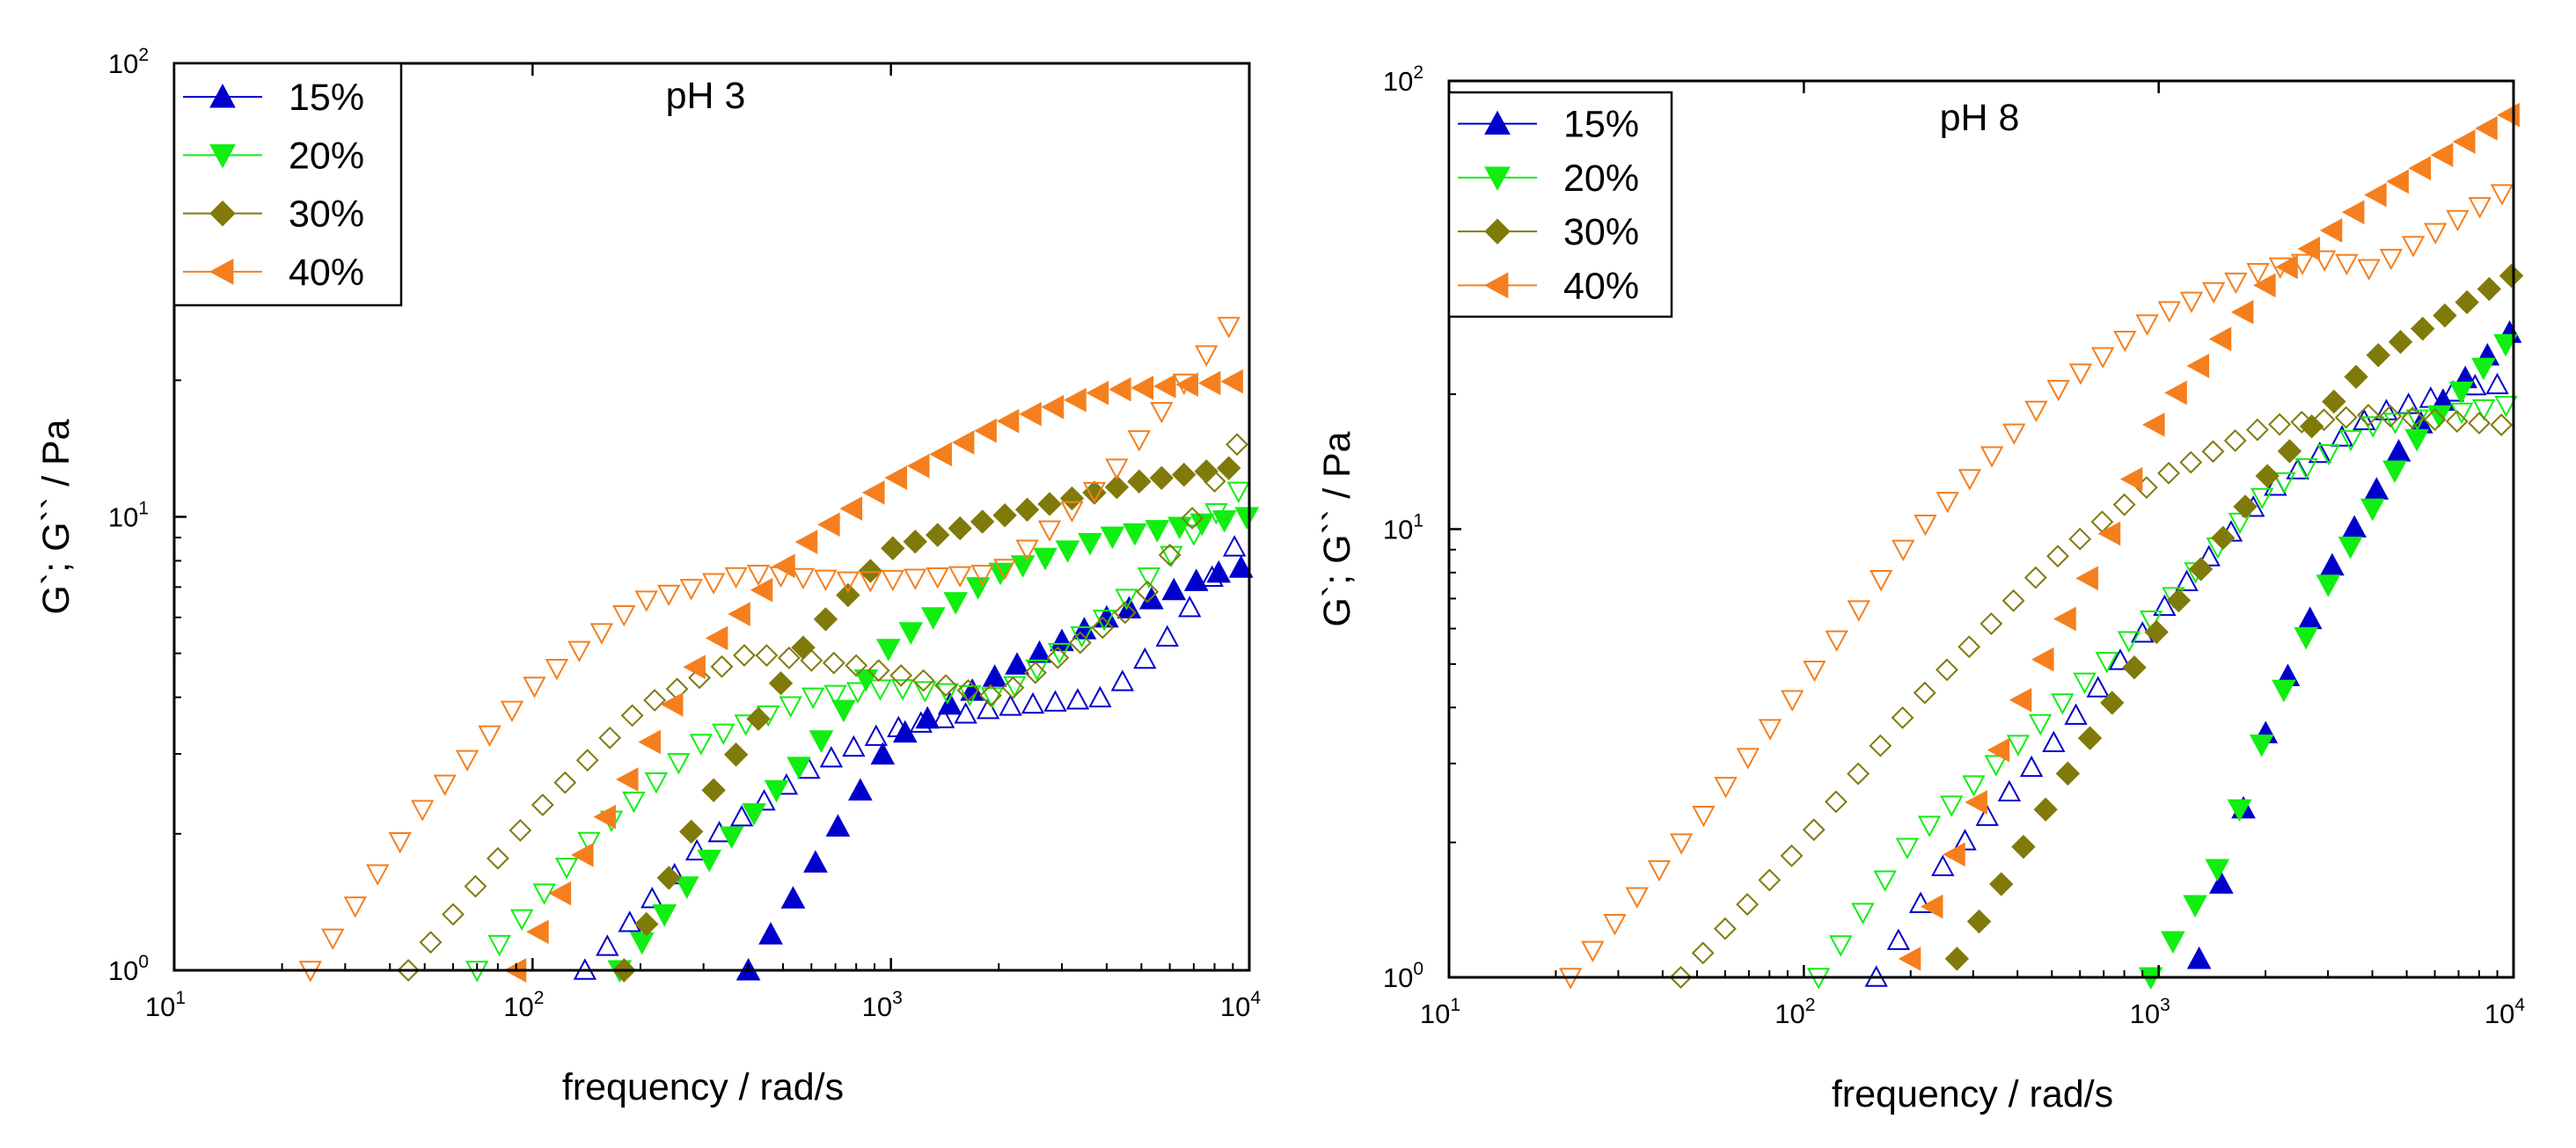 Image resolution: width=2576 pixels, height=1148 pixels. I want to click on y-tick-base: 10, so click(123, 970).